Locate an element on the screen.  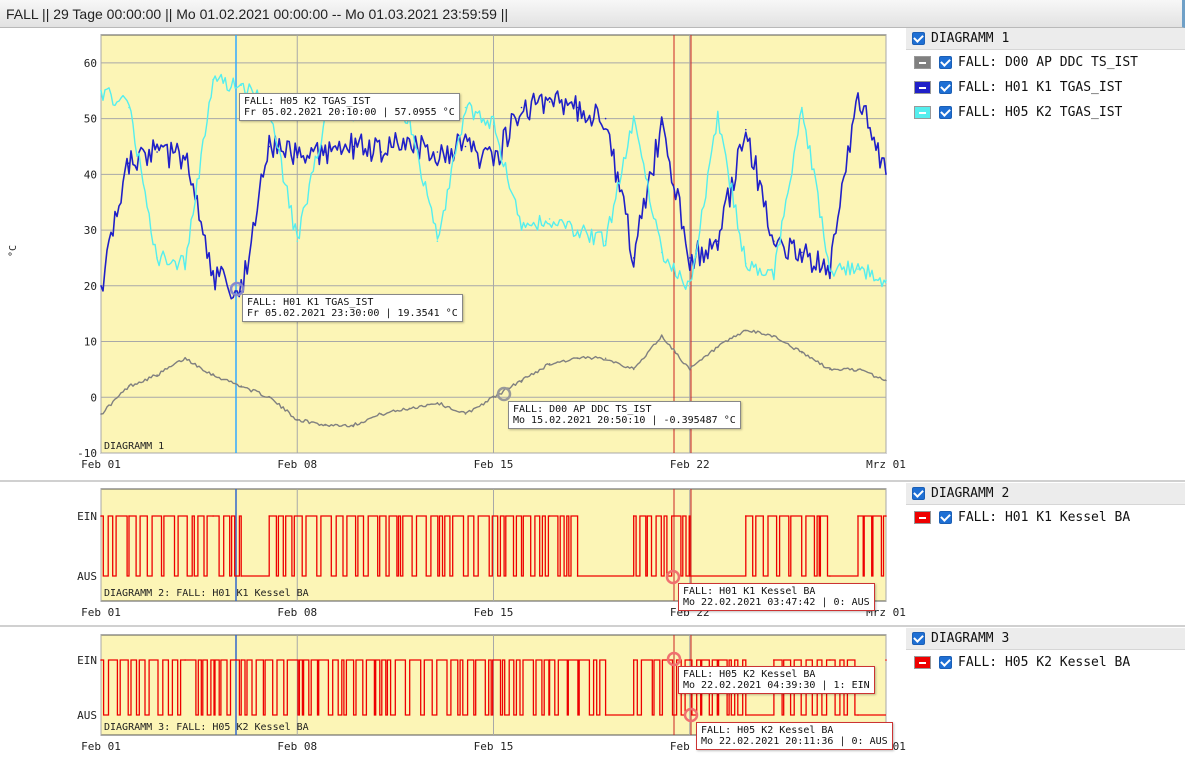
y-tick-label: 20 is located at coordinates (90, 286).